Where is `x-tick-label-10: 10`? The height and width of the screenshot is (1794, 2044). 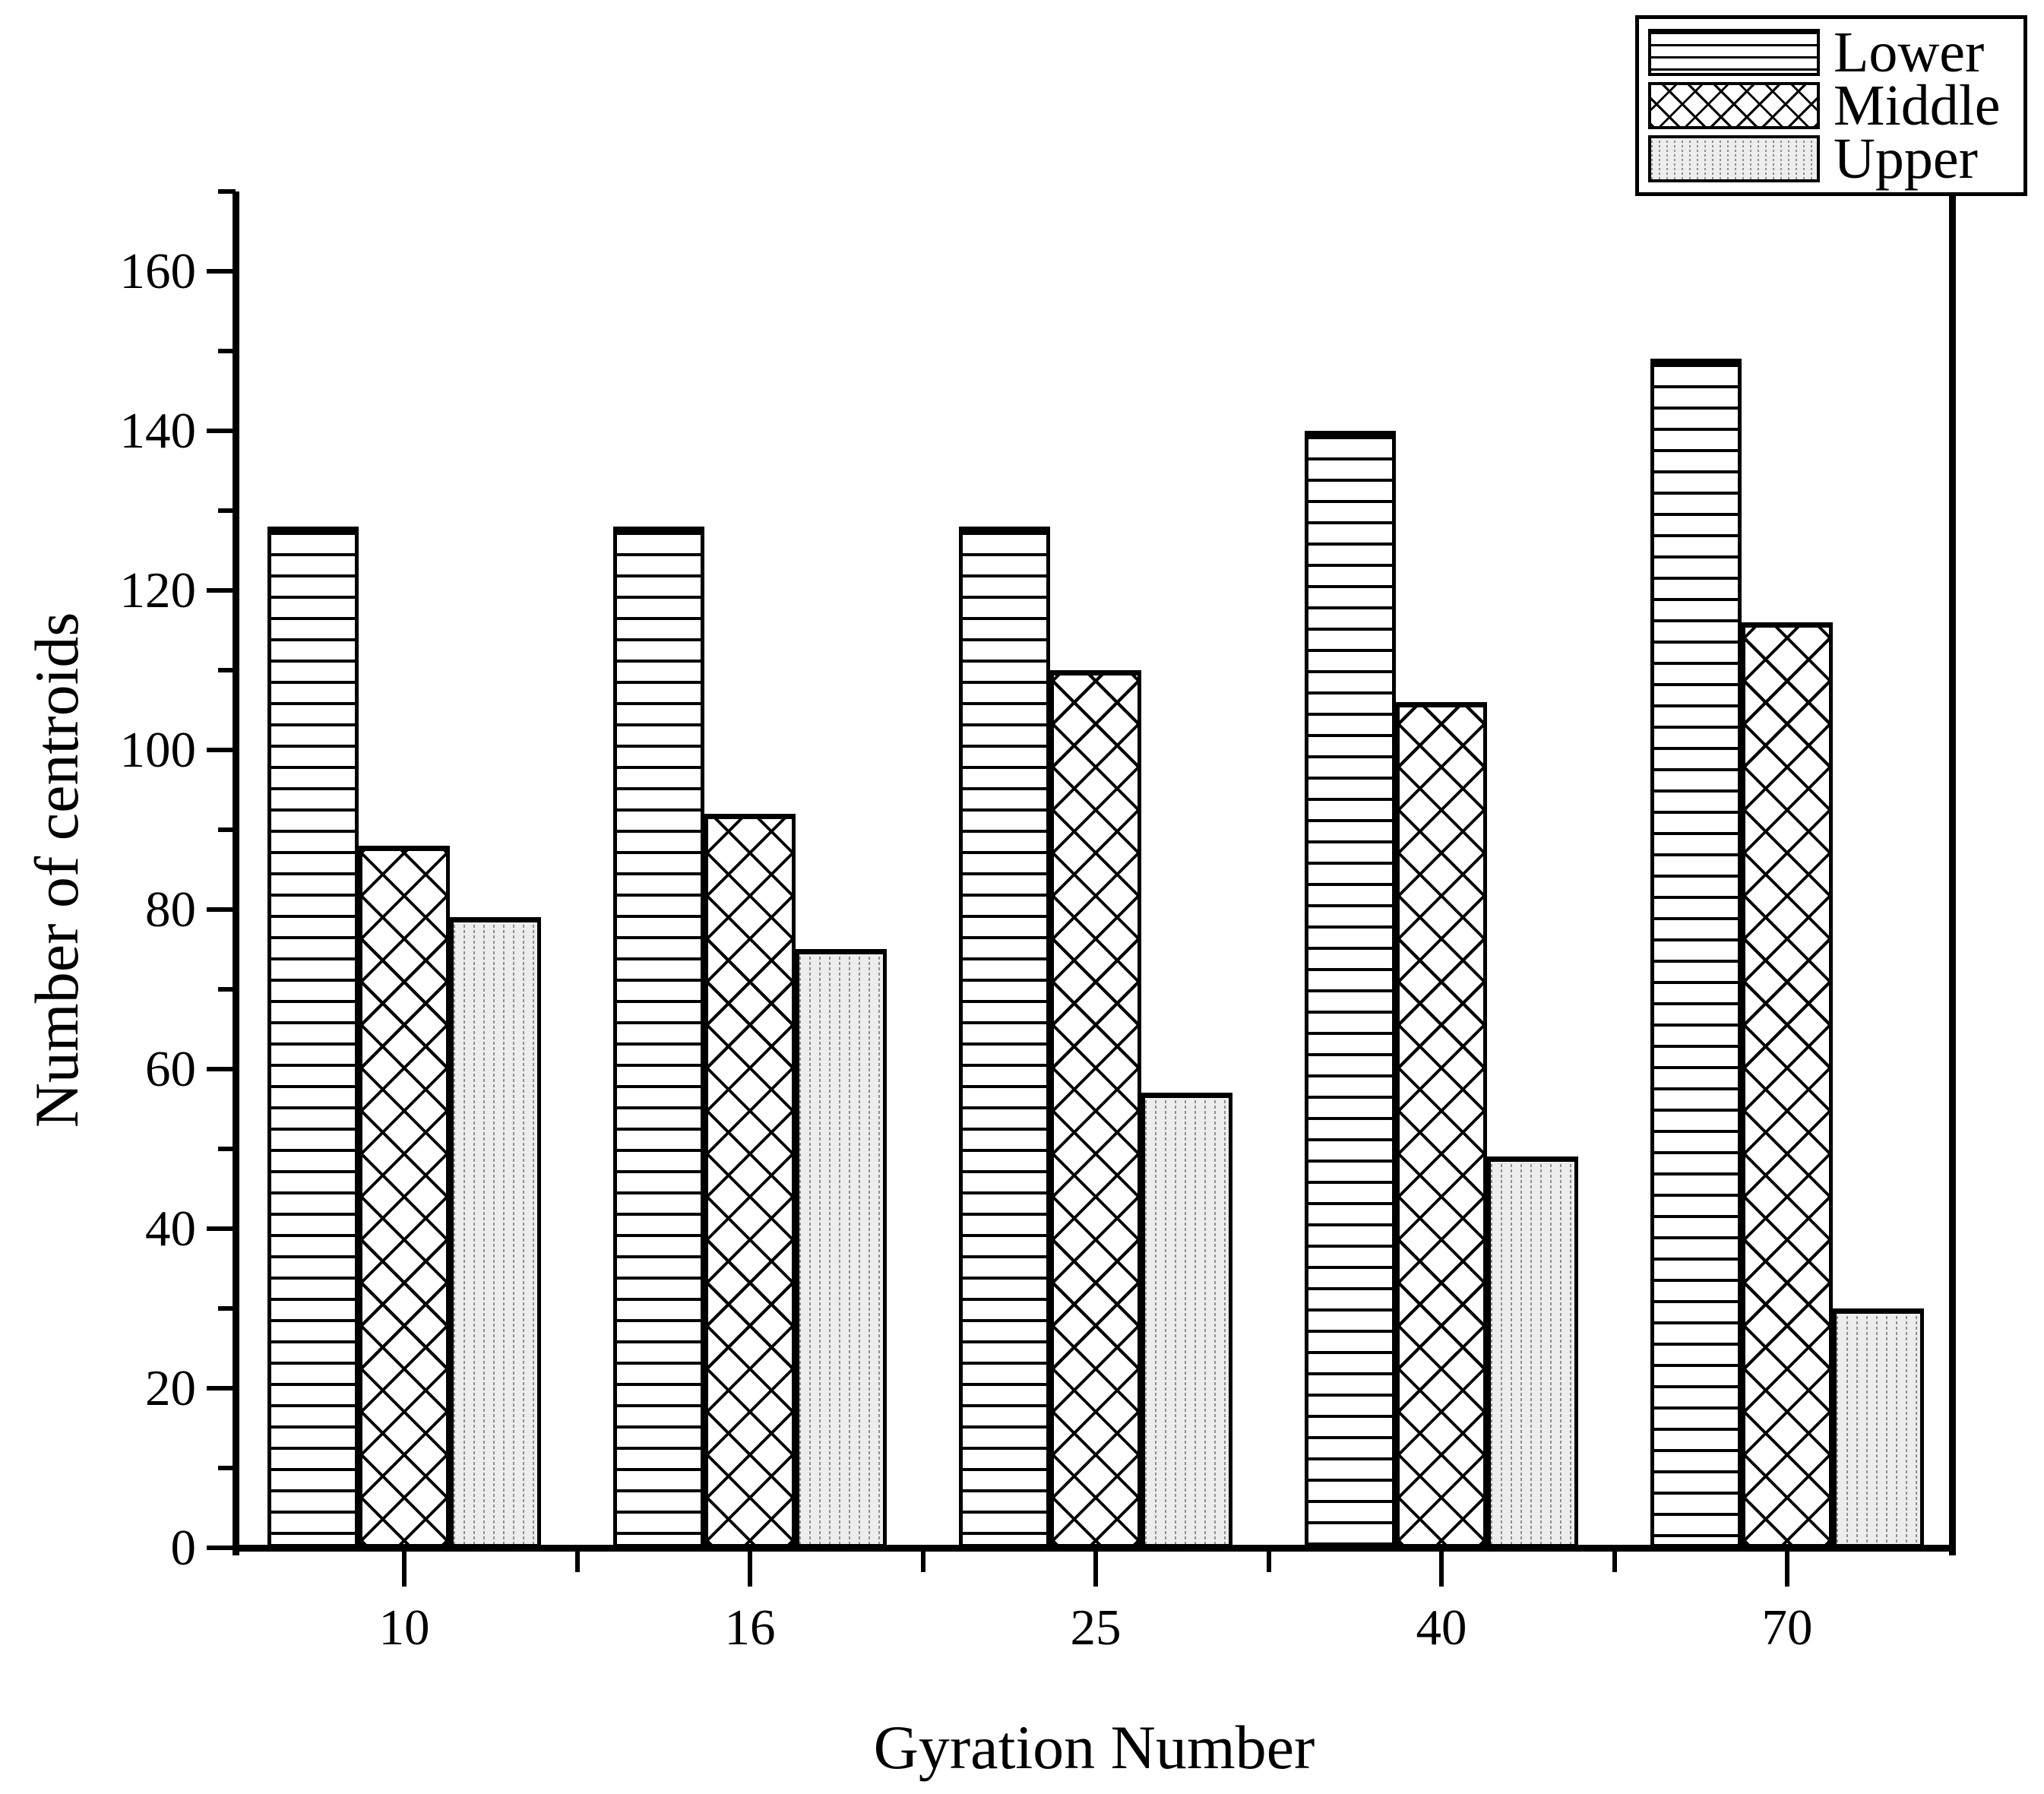 x-tick-label-10: 10 is located at coordinates (404, 1627).